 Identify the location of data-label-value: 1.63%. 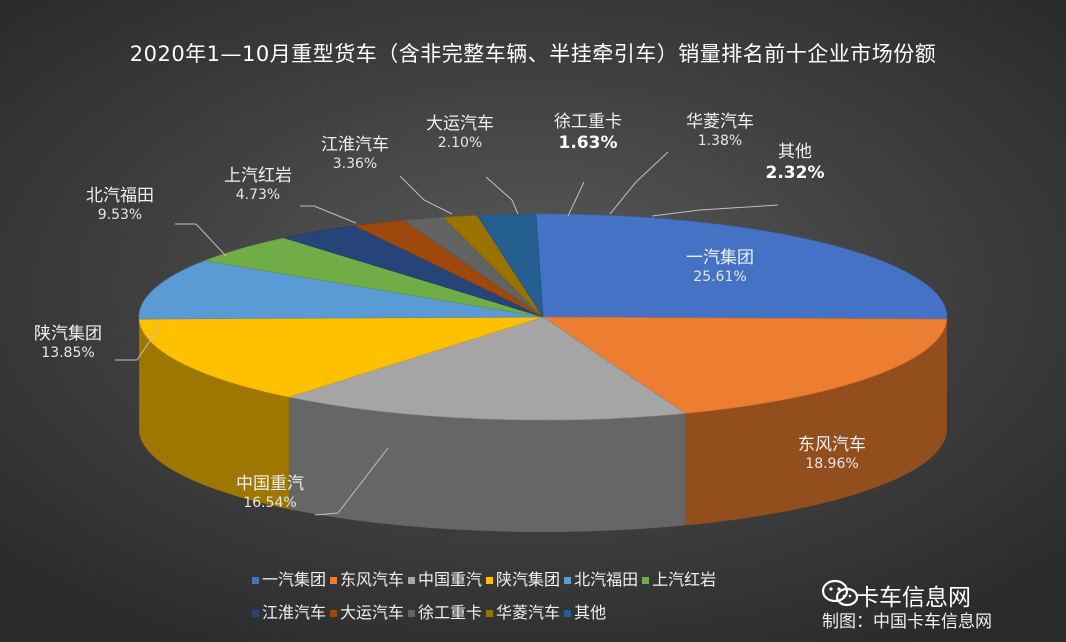
(588, 143).